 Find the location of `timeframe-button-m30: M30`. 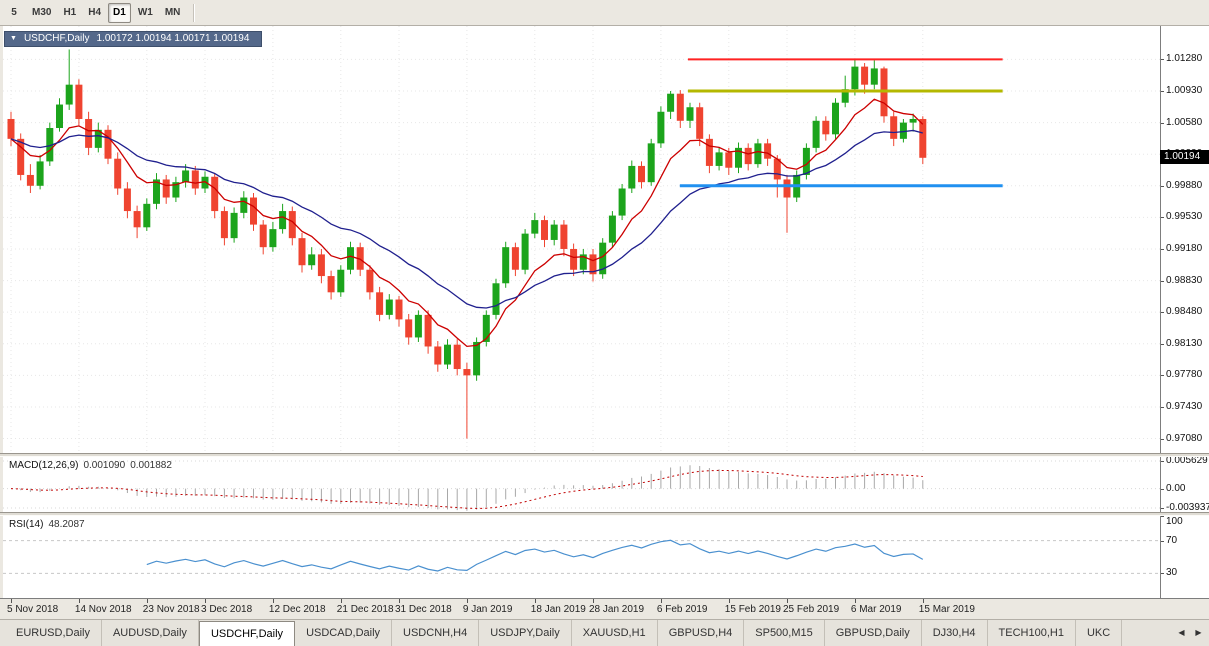

timeframe-button-m30: M30 is located at coordinates (42, 12).